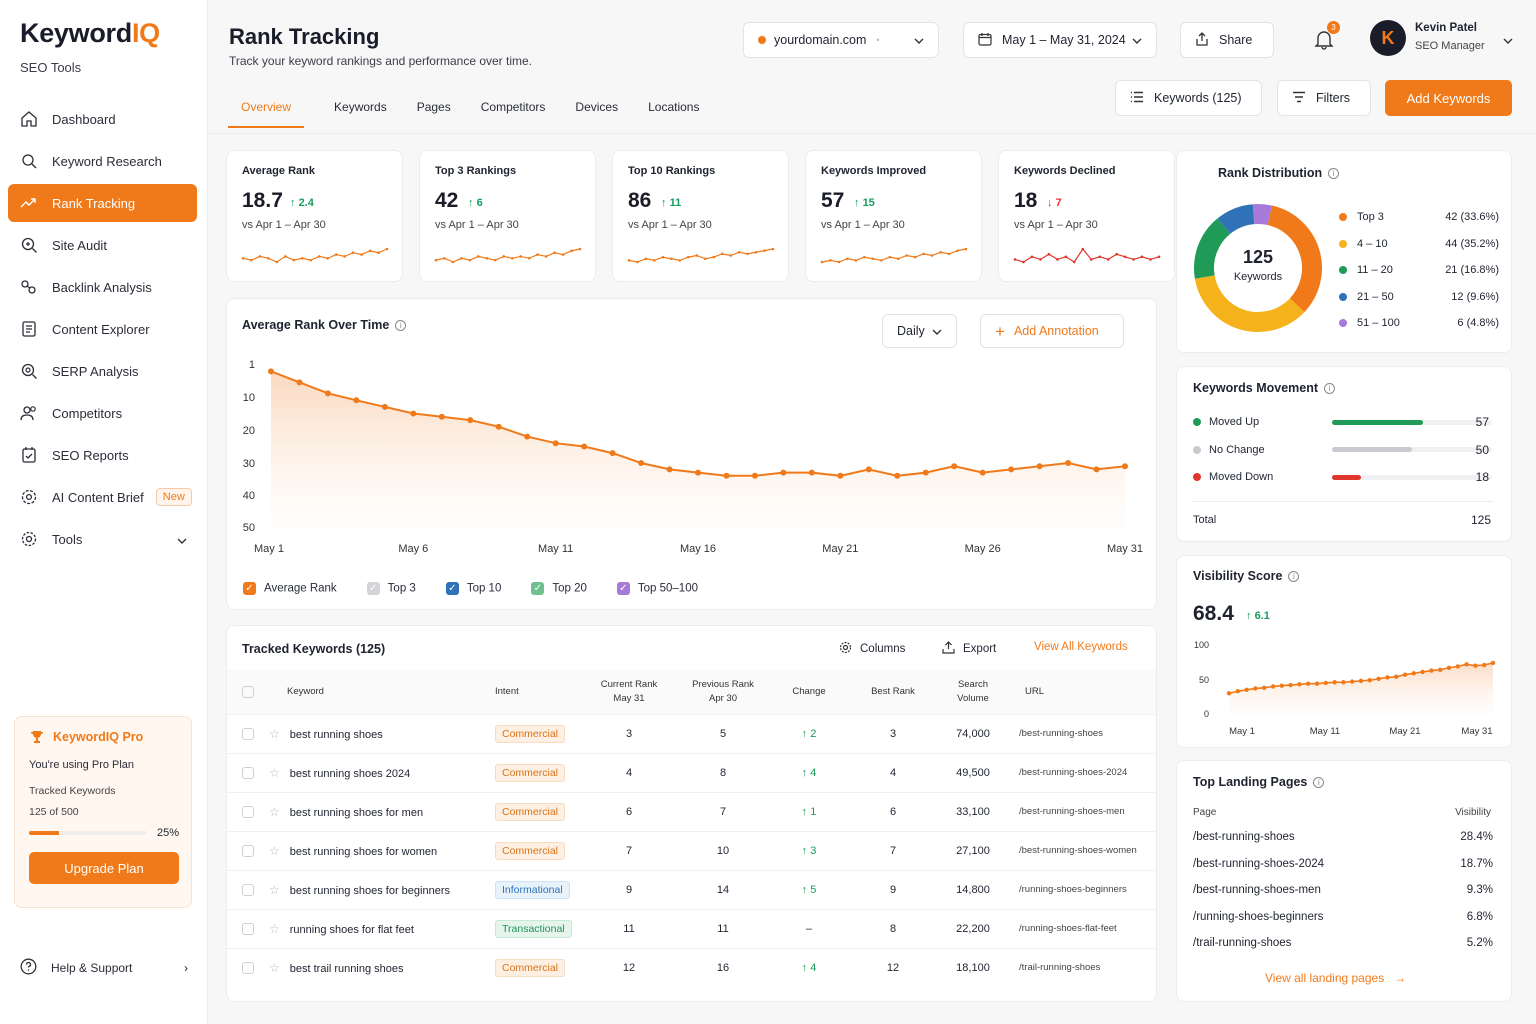  What do you see at coordinates (1035, 692) in the screenshot?
I see `col-url: URL` at bounding box center [1035, 692].